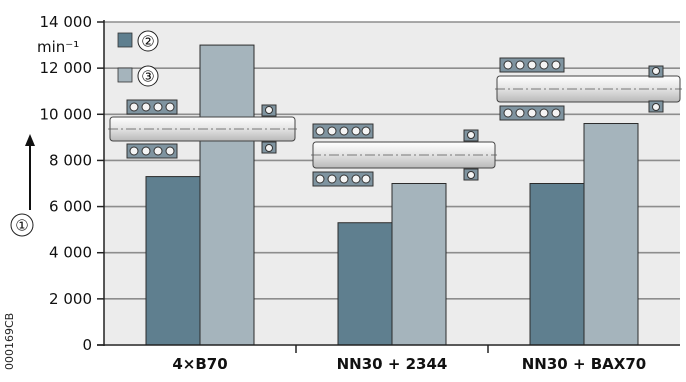 This screenshot has width=686, height=382. I want to click on bearing-arrangement-3-illustration, so click(588, 89).